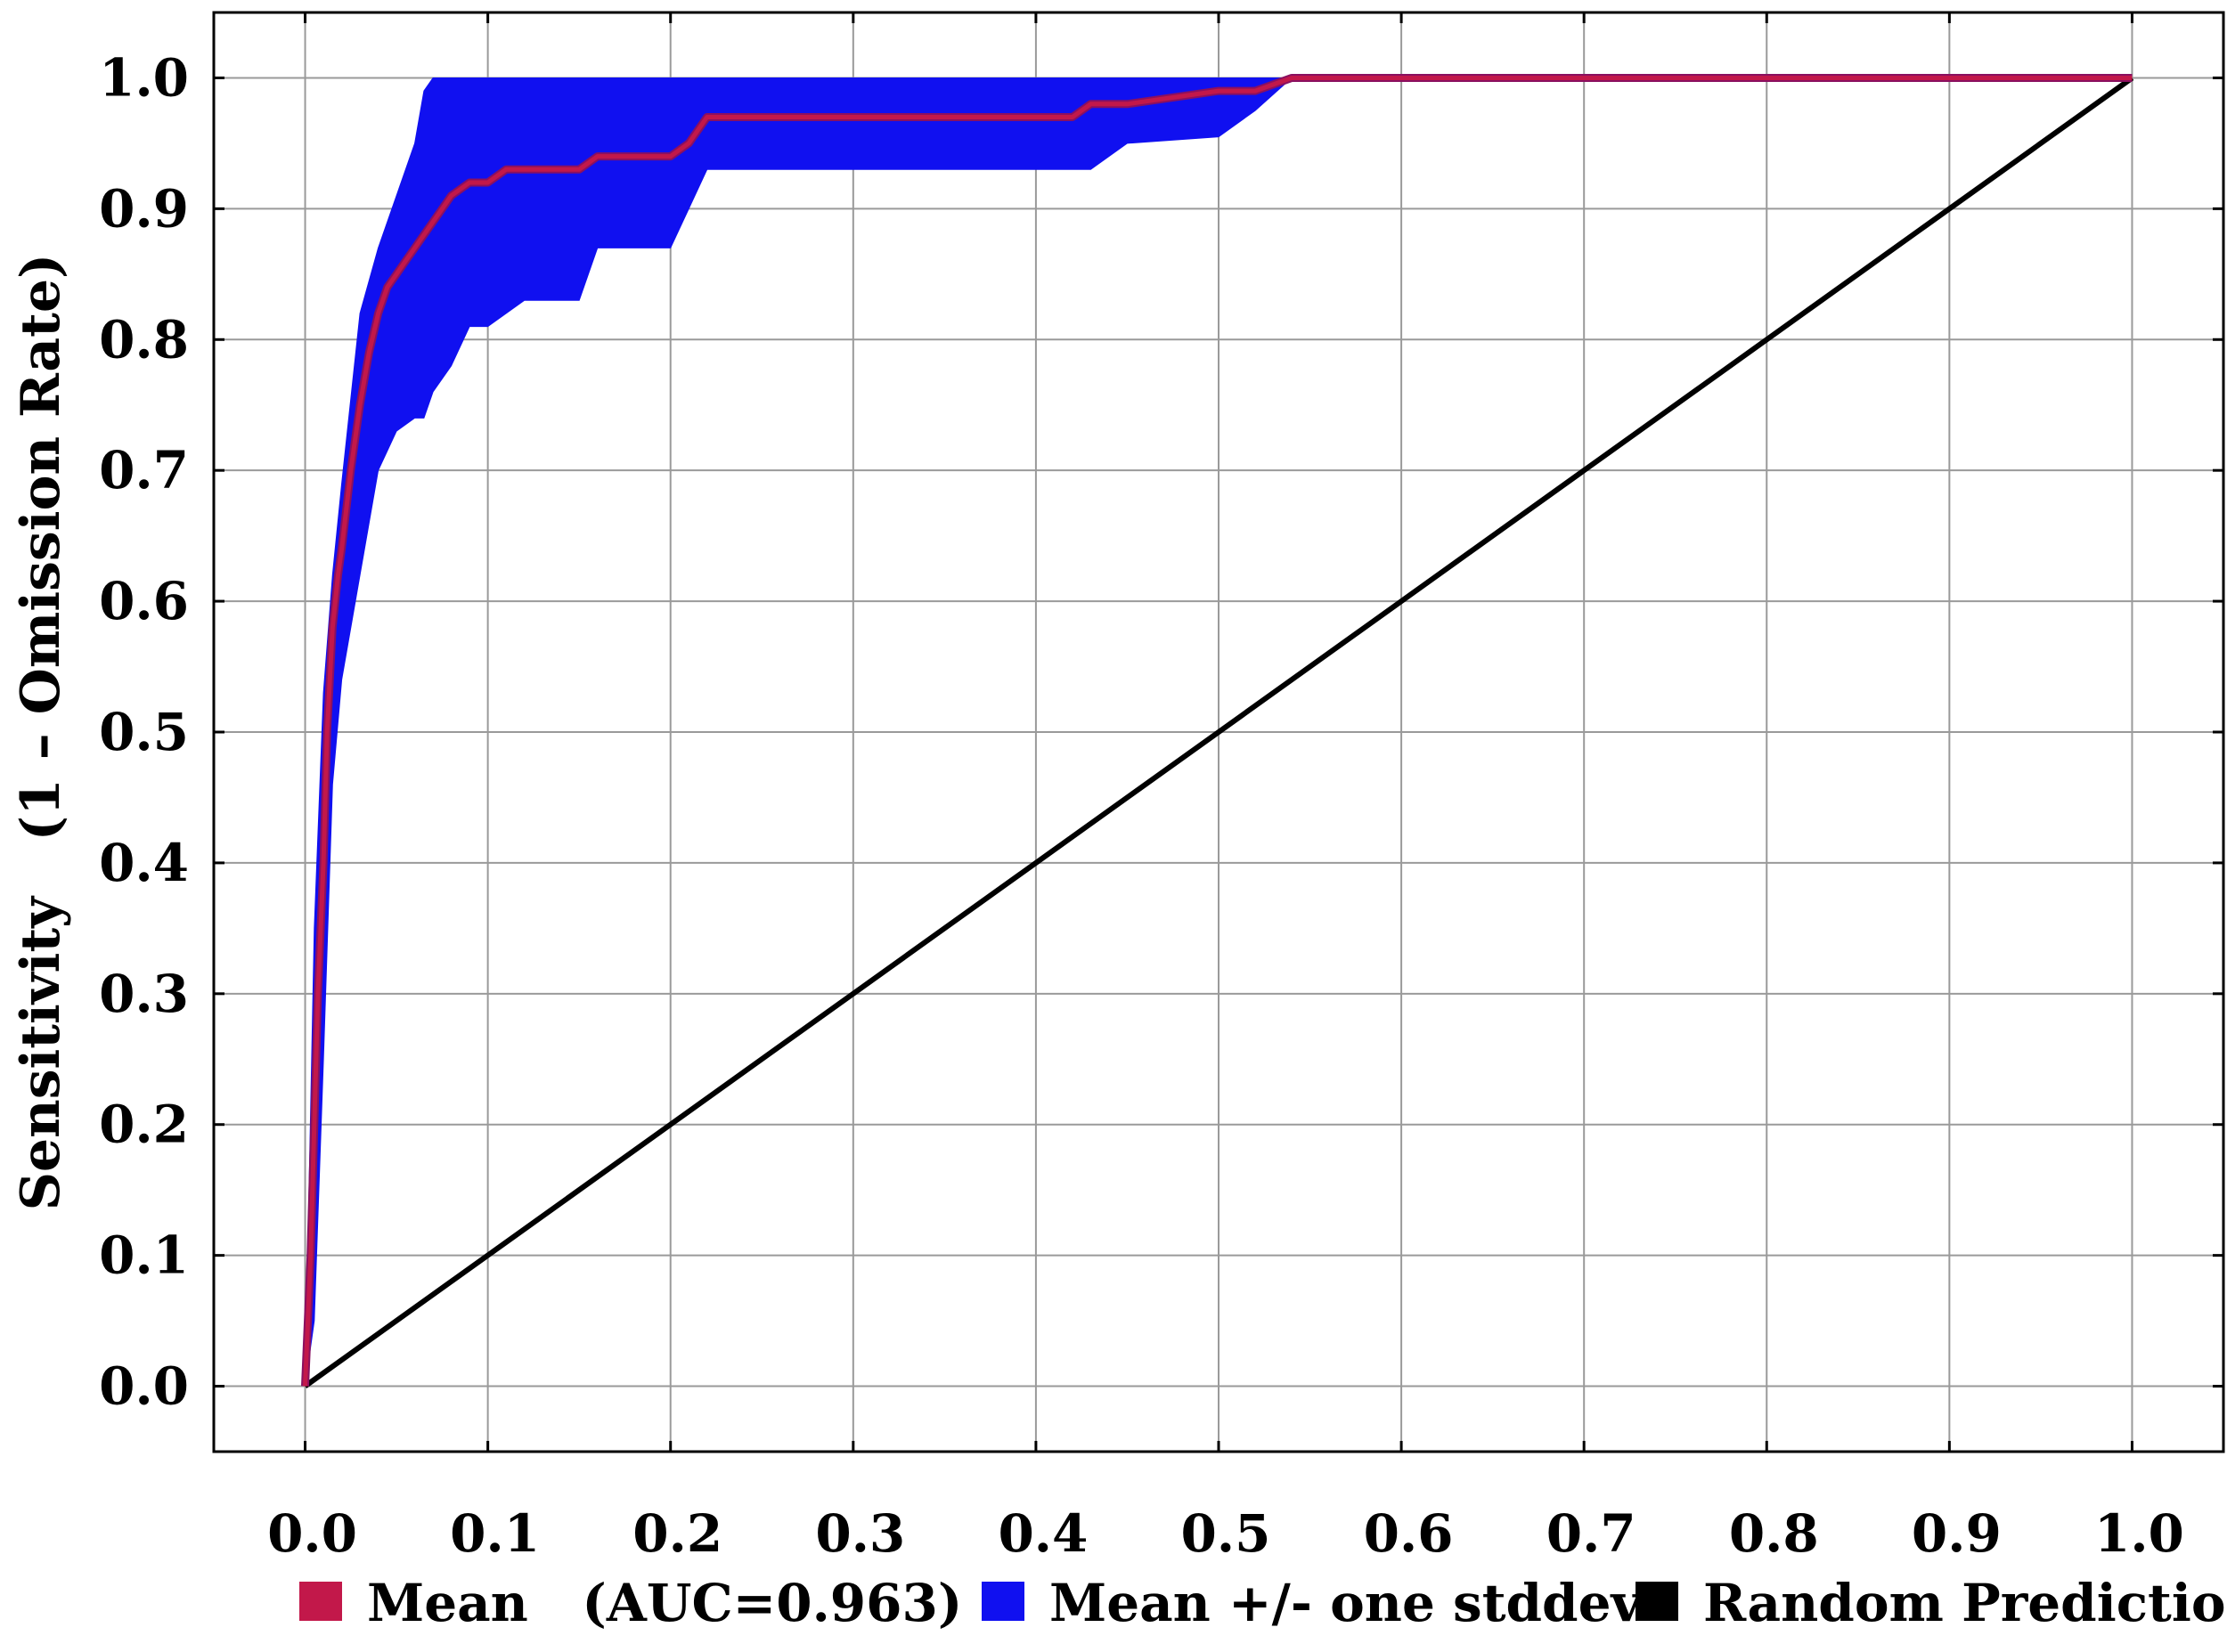  What do you see at coordinates (144, 863) in the screenshot?
I see `y-tick-label: 0.4` at bounding box center [144, 863].